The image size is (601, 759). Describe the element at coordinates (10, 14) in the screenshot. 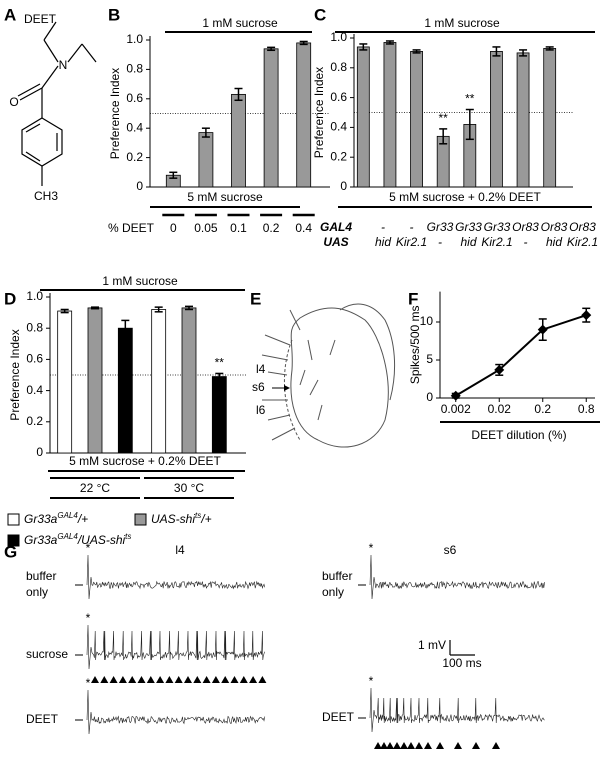

I see `panel-letter: A` at that location.